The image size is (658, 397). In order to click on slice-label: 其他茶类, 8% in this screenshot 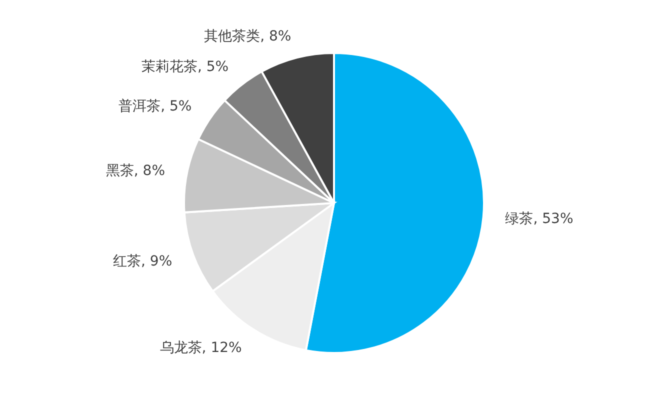, I will do `click(248, 36)`.